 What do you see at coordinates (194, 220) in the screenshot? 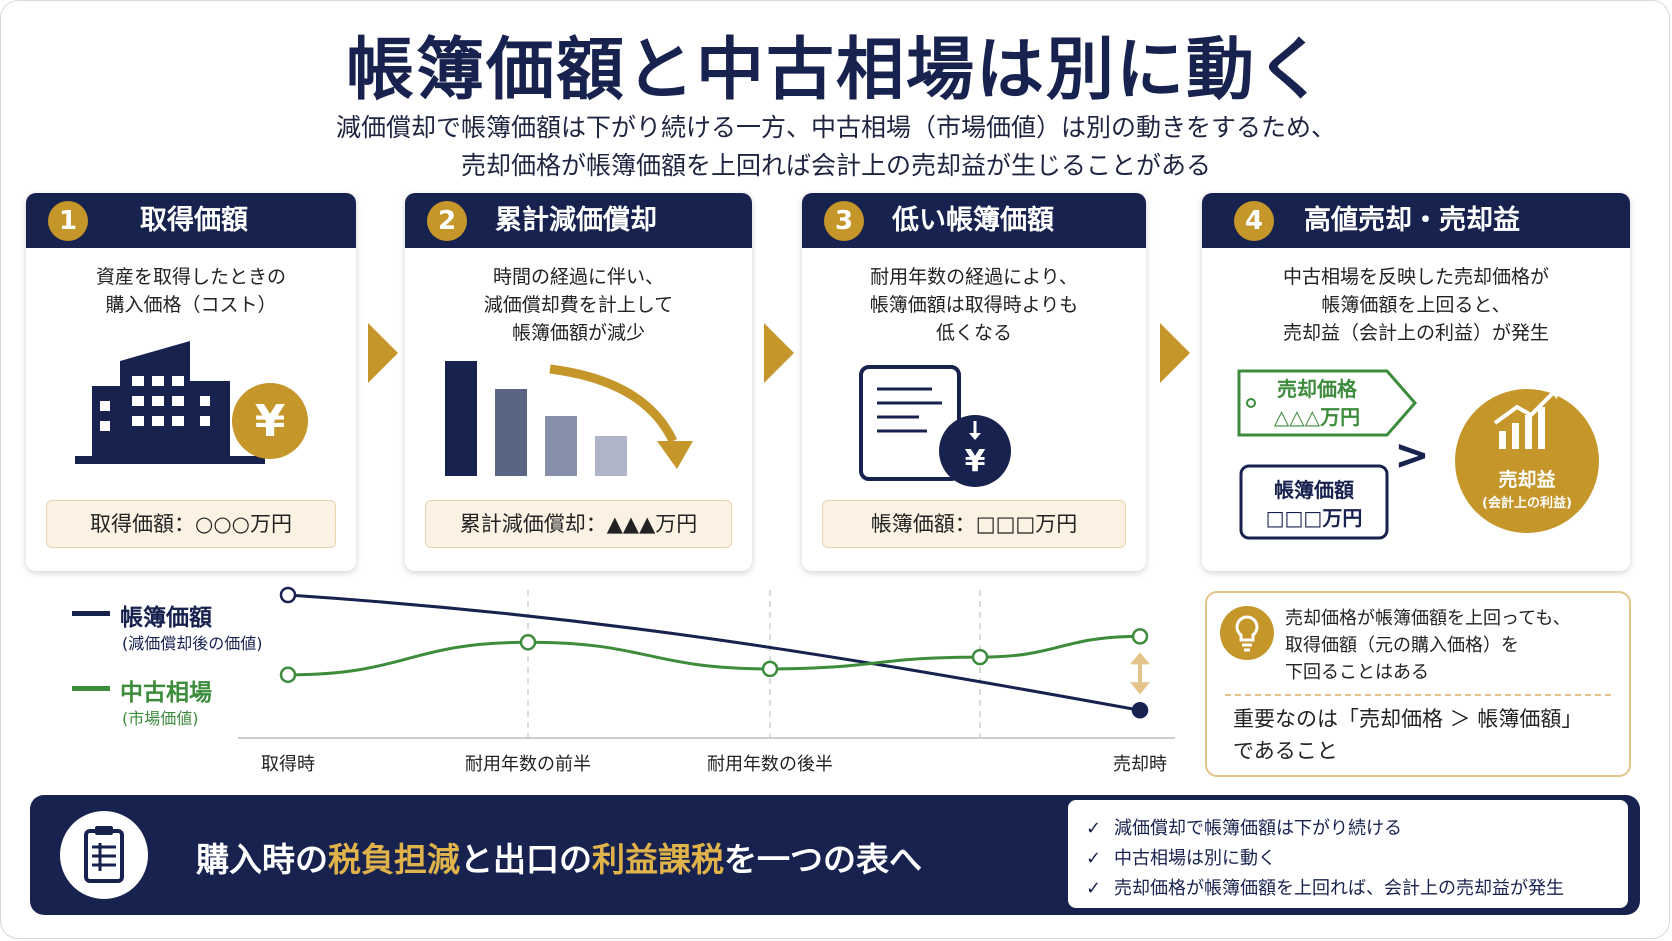
I see `step-title: 取得価額` at bounding box center [194, 220].